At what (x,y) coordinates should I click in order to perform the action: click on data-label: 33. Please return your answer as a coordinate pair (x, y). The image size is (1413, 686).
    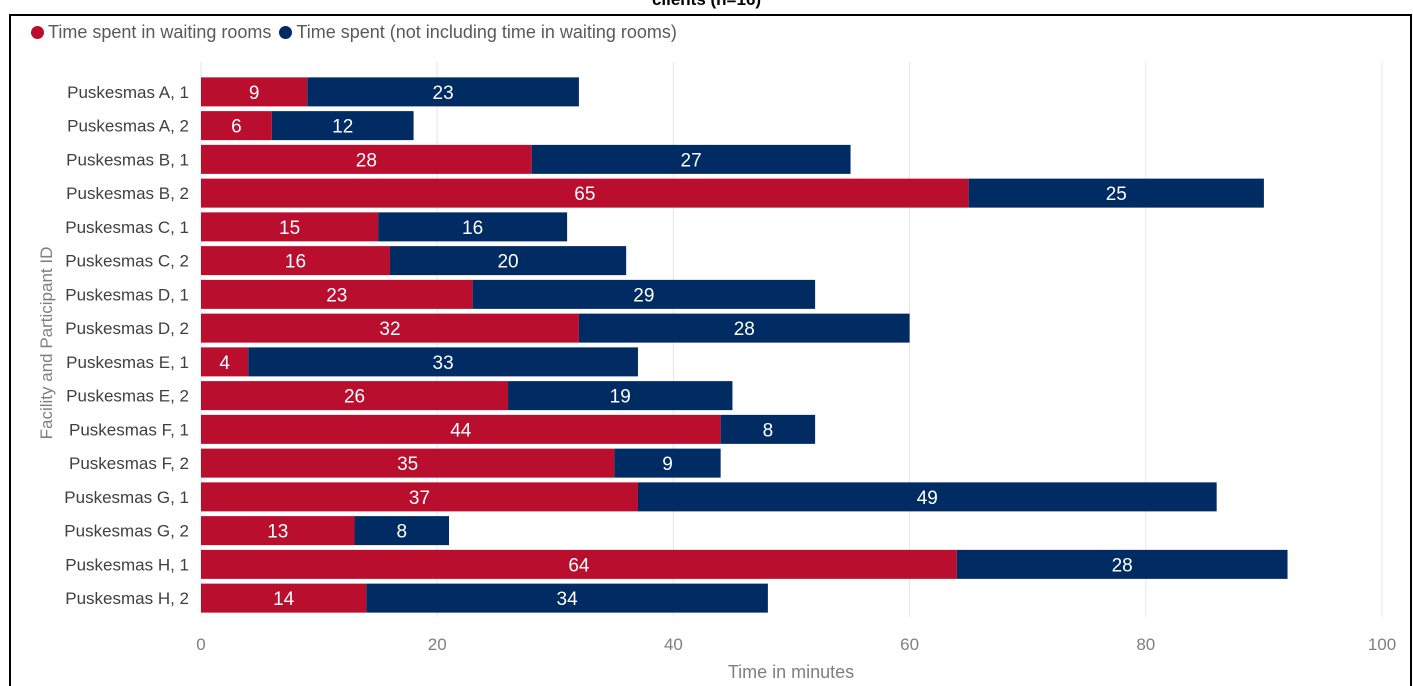
    Looking at the image, I should click on (443, 363).